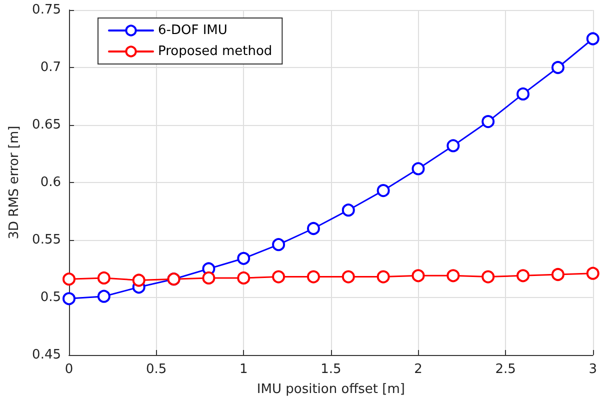  What do you see at coordinates (593, 369) in the screenshot?
I see `x-tick-label: 3` at bounding box center [593, 369].